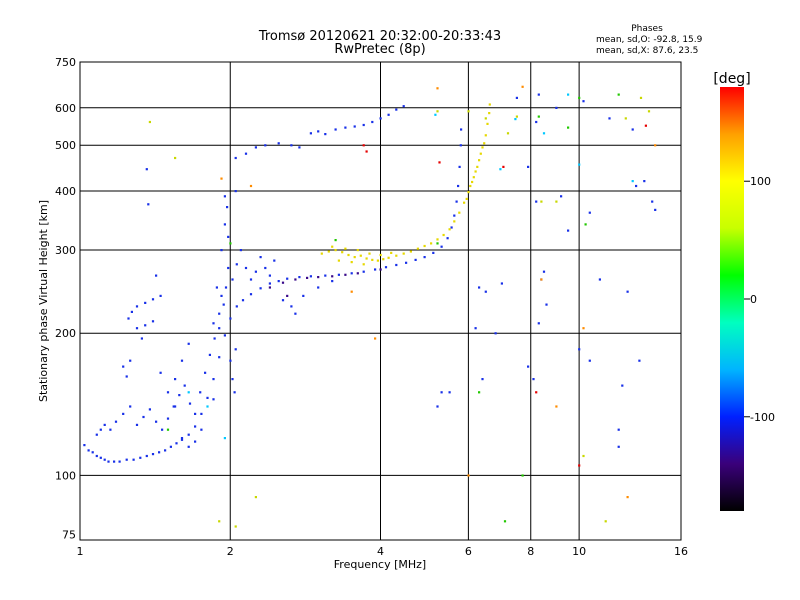  I want to click on colorbar-ticks: 100 0 -100, so click(759, 299).